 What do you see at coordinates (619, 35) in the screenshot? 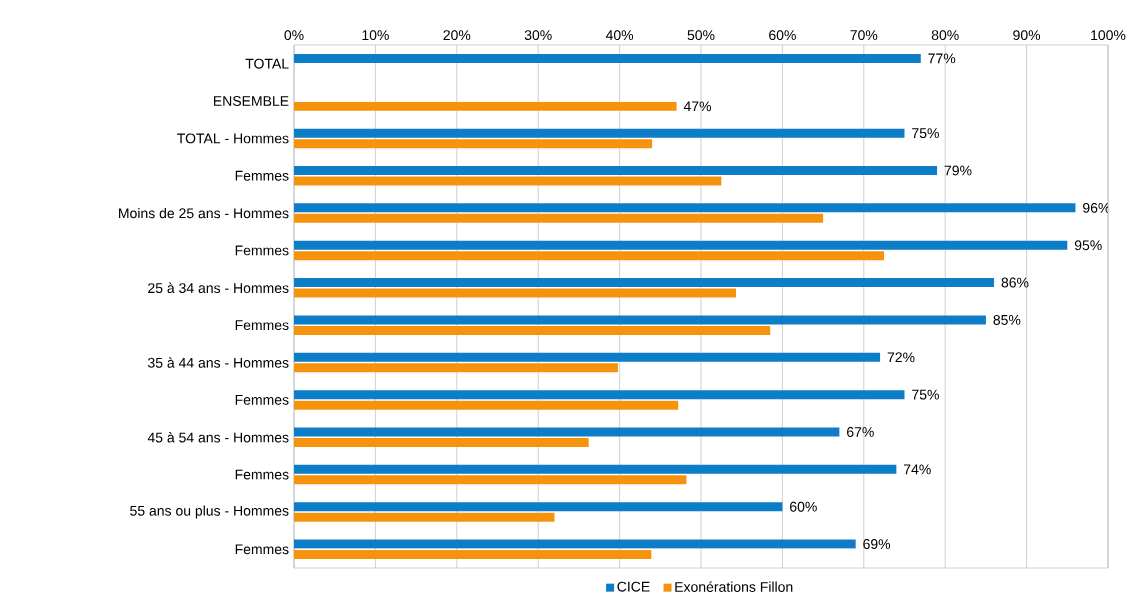
I see `x-tick-label: 40%` at bounding box center [619, 35].